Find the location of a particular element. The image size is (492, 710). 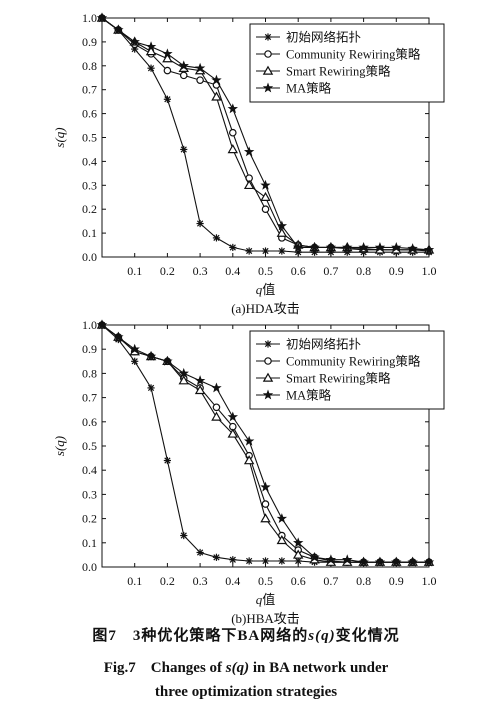

x-tick-label: 0.7 is located at coordinates (330, 581).